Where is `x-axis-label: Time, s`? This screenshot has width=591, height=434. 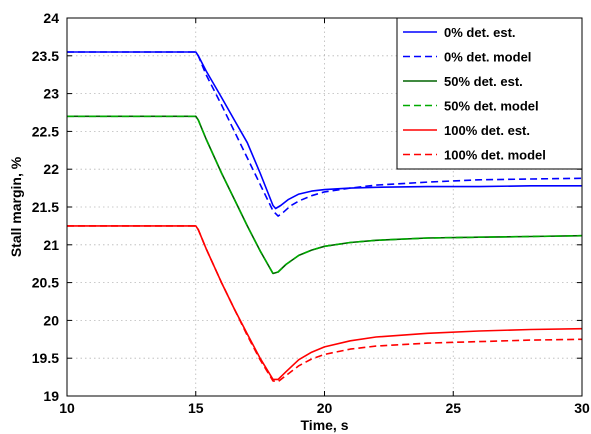 x-axis-label: Time, s is located at coordinates (325, 425).